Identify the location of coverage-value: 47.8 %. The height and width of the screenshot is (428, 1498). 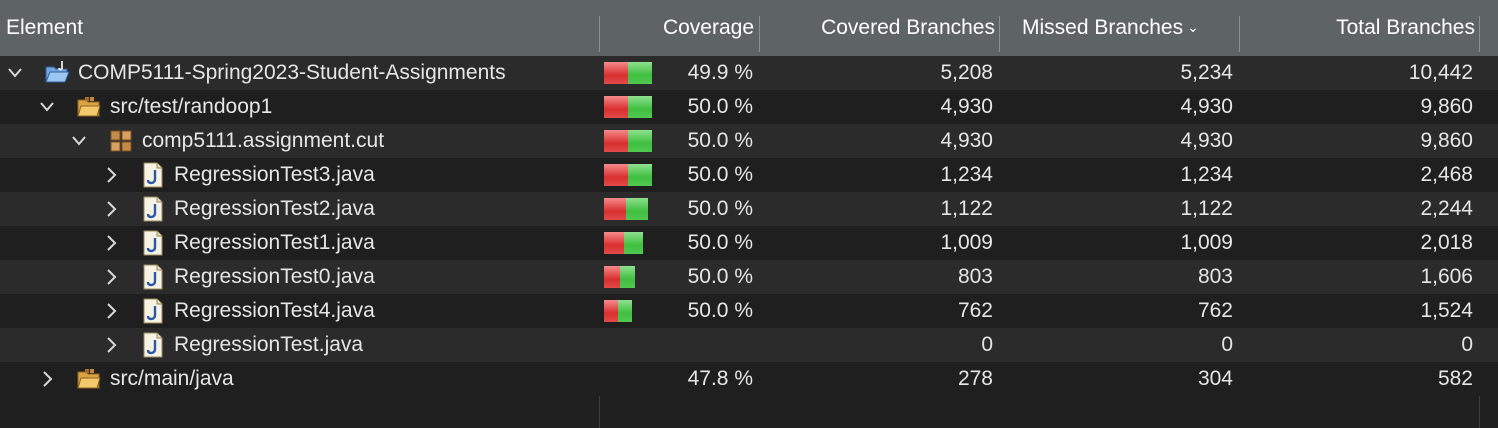
(720, 378).